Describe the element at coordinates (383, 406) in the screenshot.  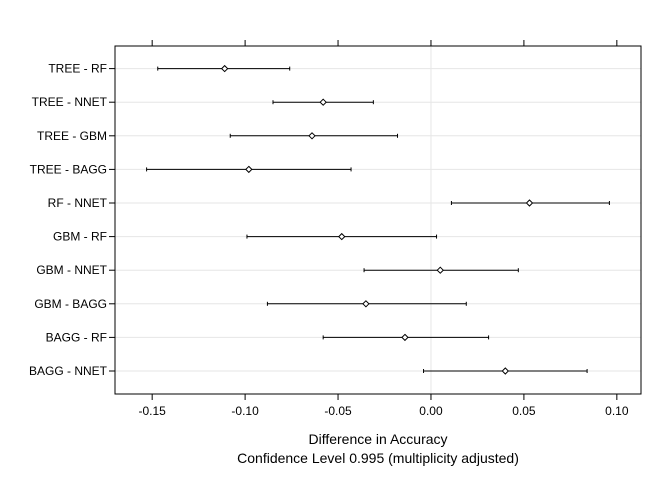
I see `x-axis-ticks: -0.15 -0.10 -0.05 0.00 0.05 0.10` at that location.